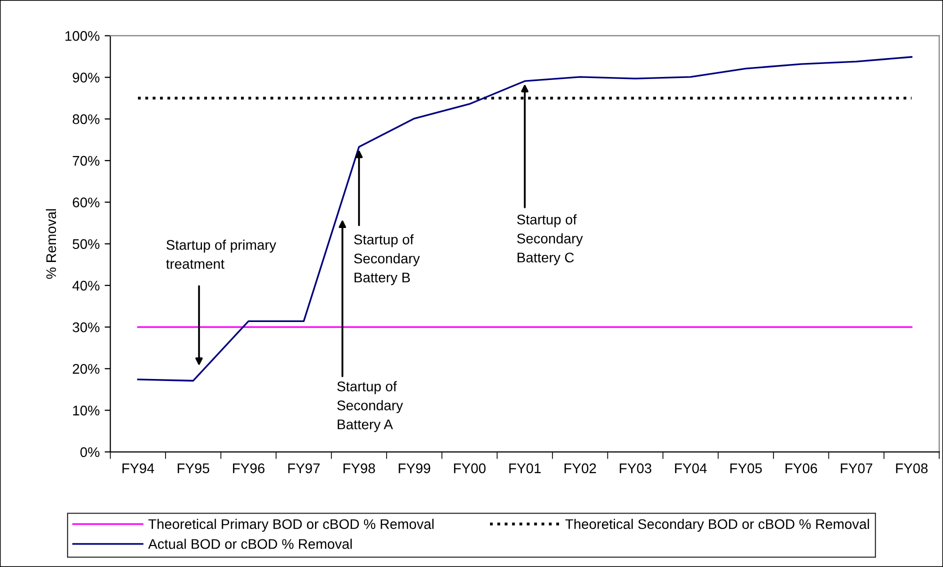 The image size is (943, 567). What do you see at coordinates (248, 468) in the screenshot?
I see `x-tick-label: FY96` at bounding box center [248, 468].